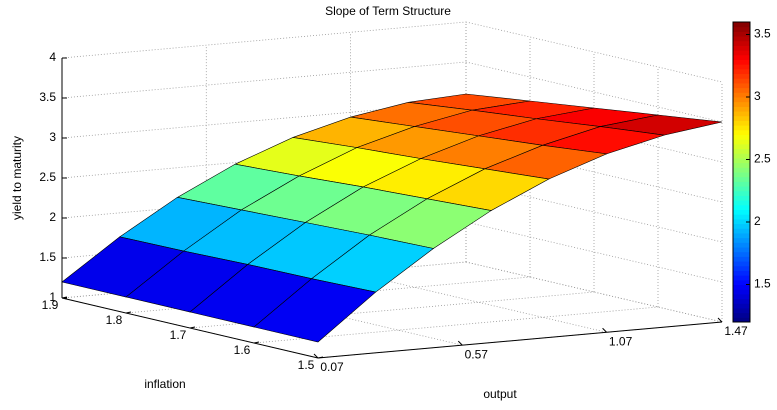  I want to click on z-tick-label: 3.5, so click(47, 97).